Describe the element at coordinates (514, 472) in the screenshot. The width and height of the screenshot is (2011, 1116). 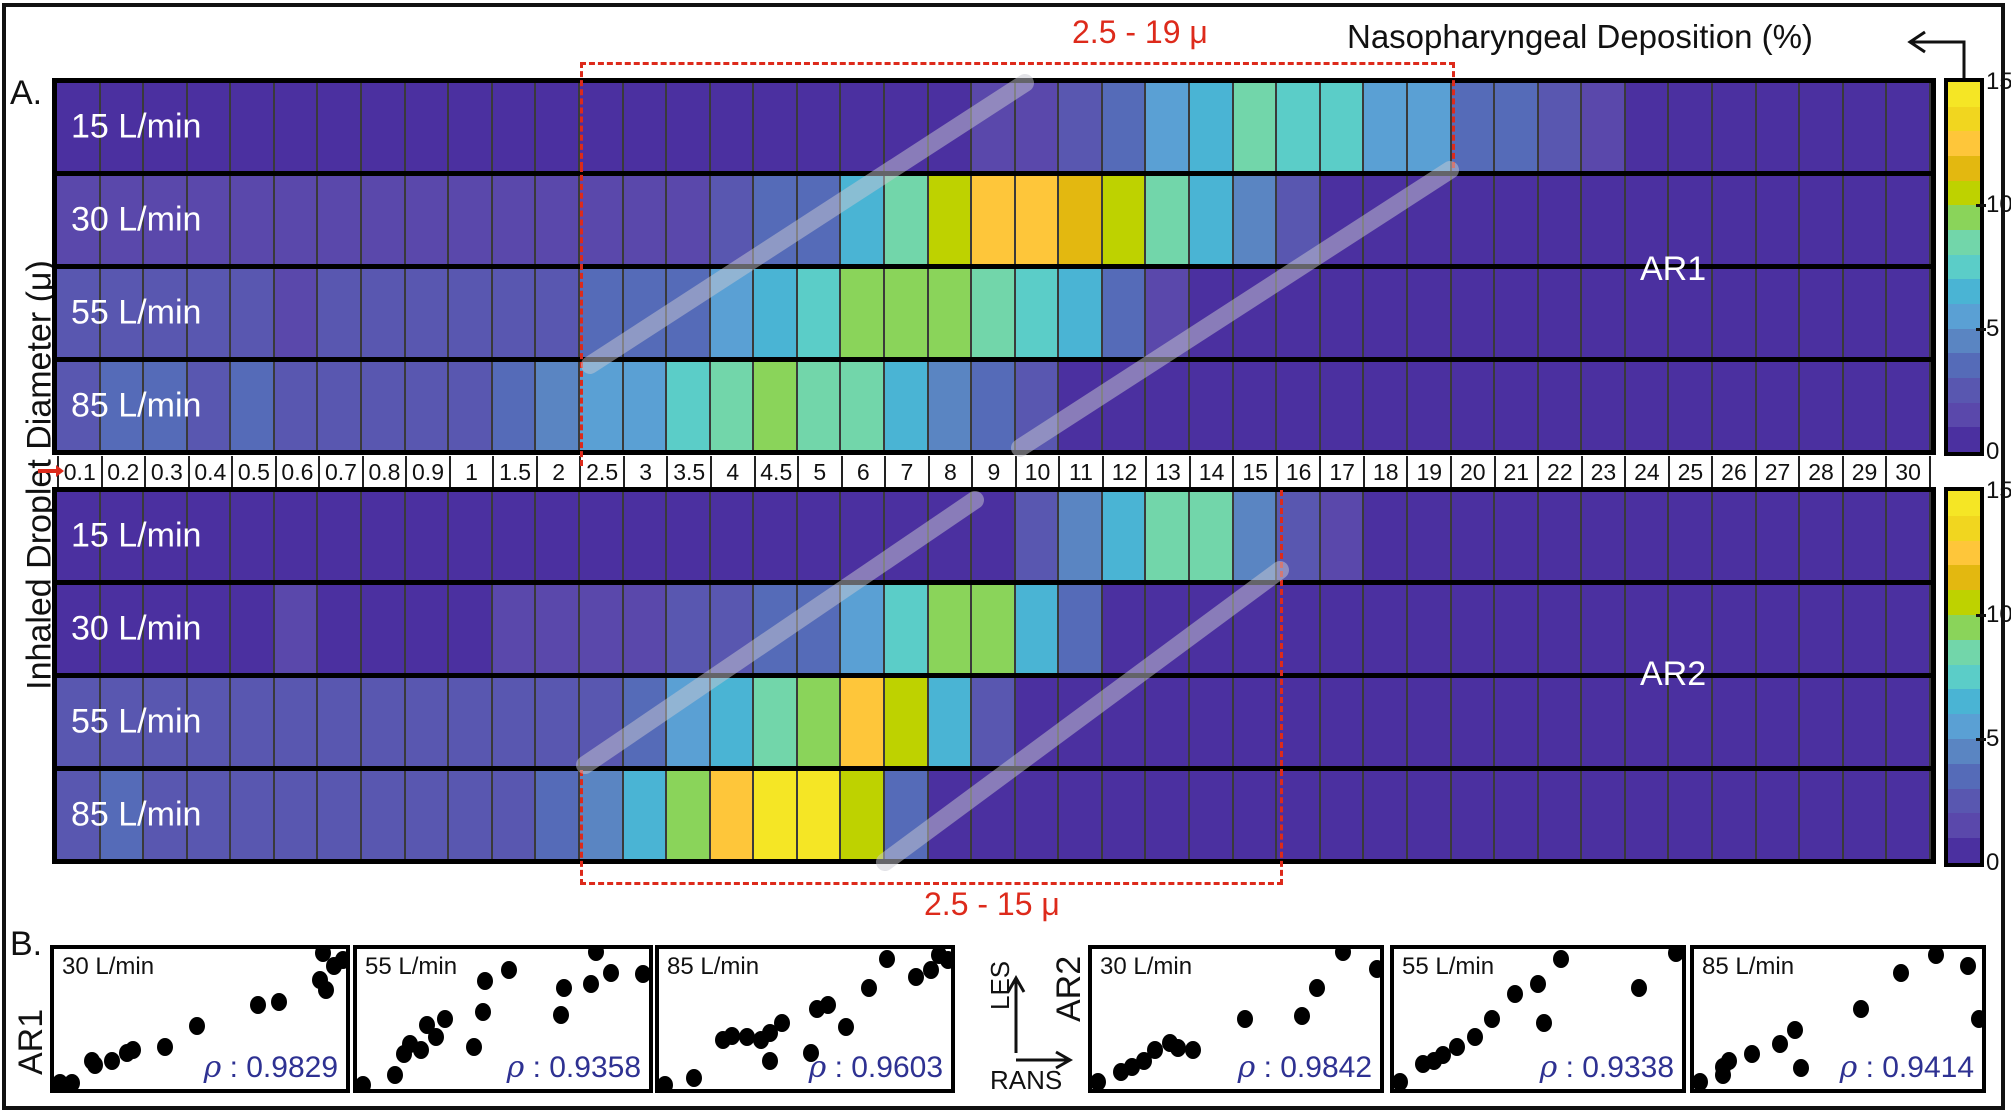
I see `x-tick-label: 1.5` at that location.